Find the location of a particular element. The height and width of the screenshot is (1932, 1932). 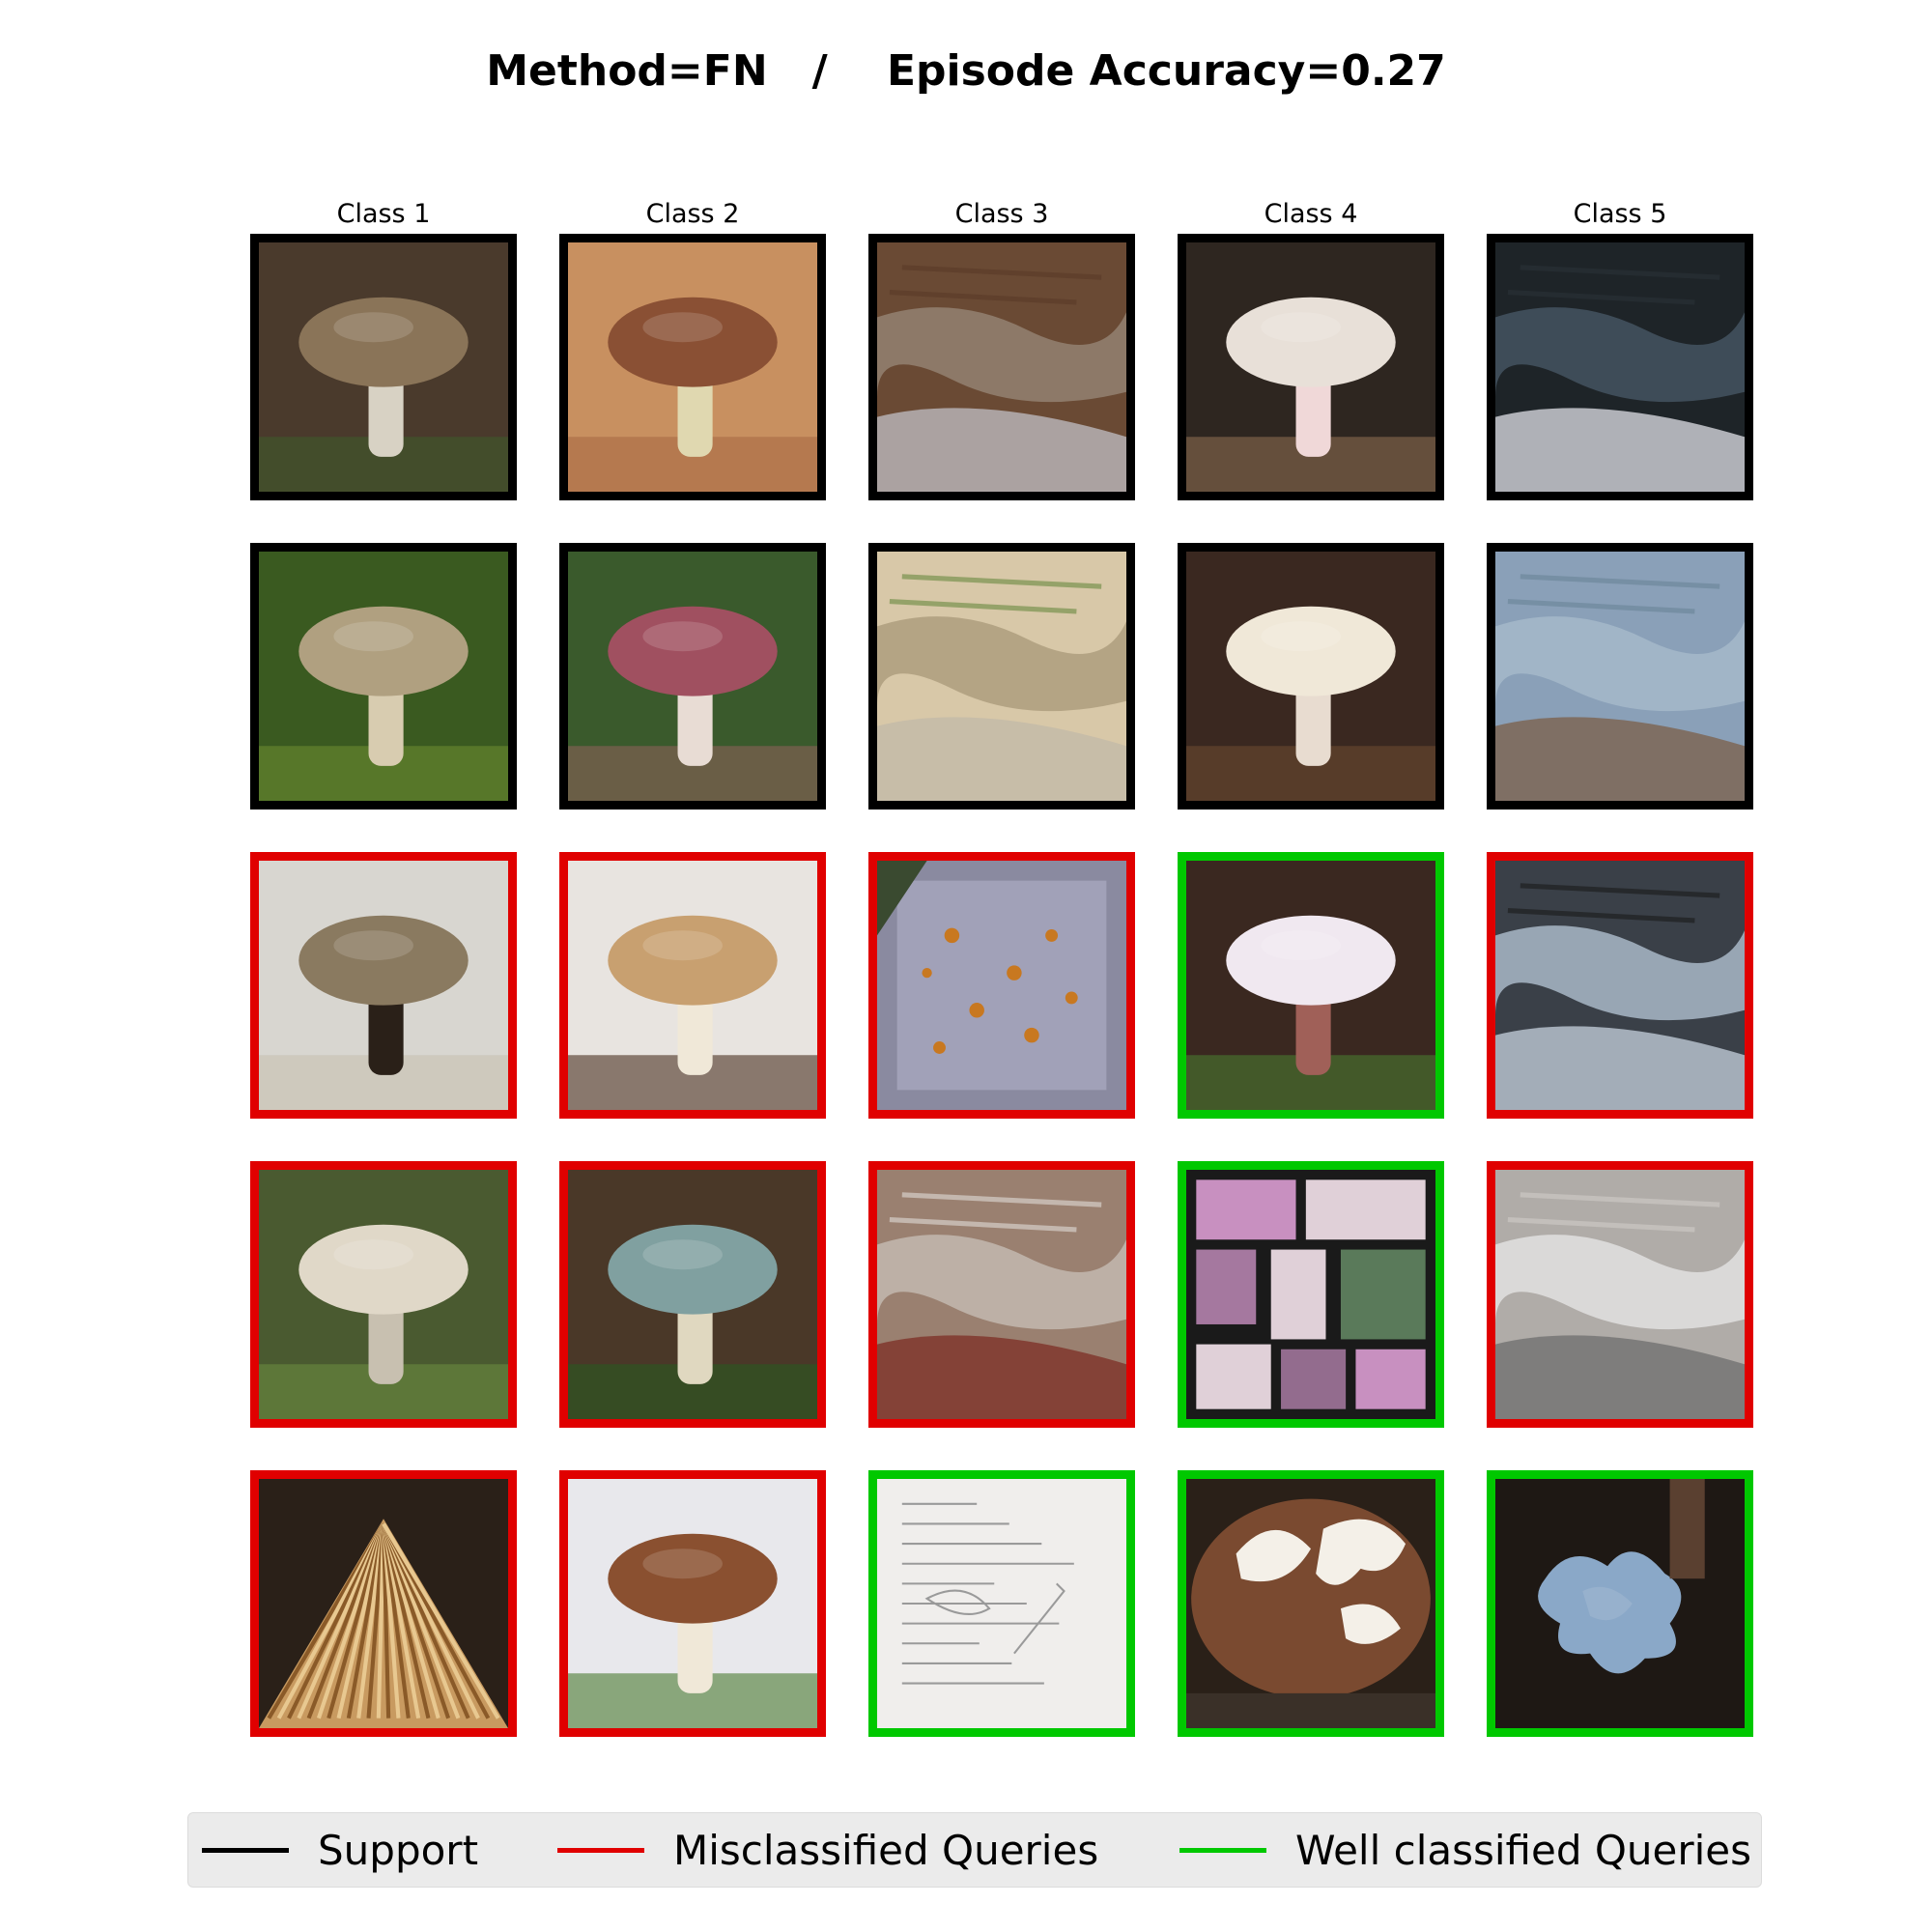

grid-cell-misclassified-grey-surface-with-orange-dots is located at coordinates (1002, 985).